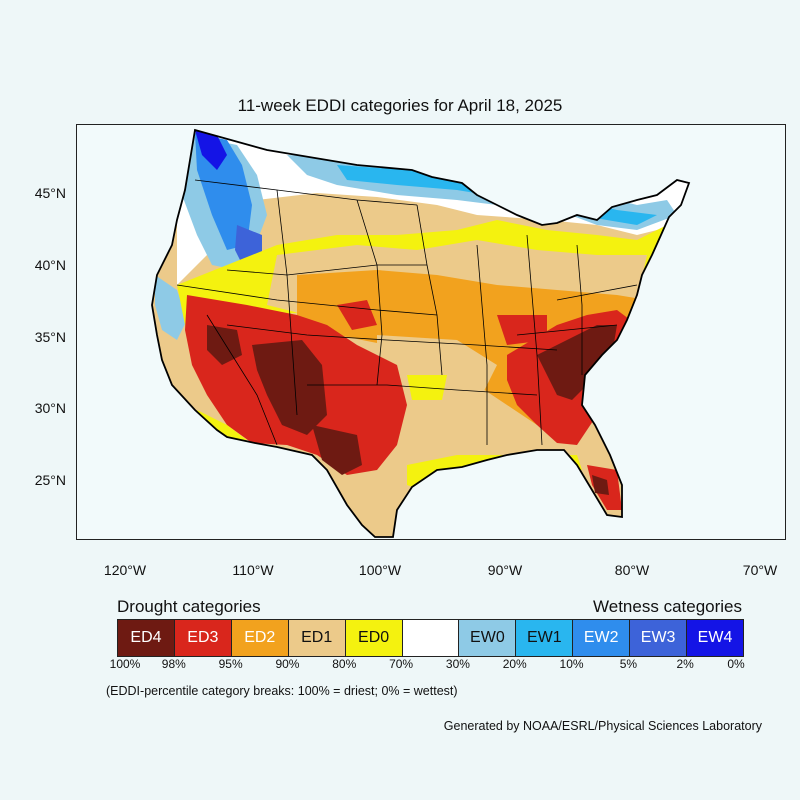 The image size is (800, 800). What do you see at coordinates (457, 664) in the screenshot?
I see `legend-break-label: 30%` at bounding box center [457, 664].